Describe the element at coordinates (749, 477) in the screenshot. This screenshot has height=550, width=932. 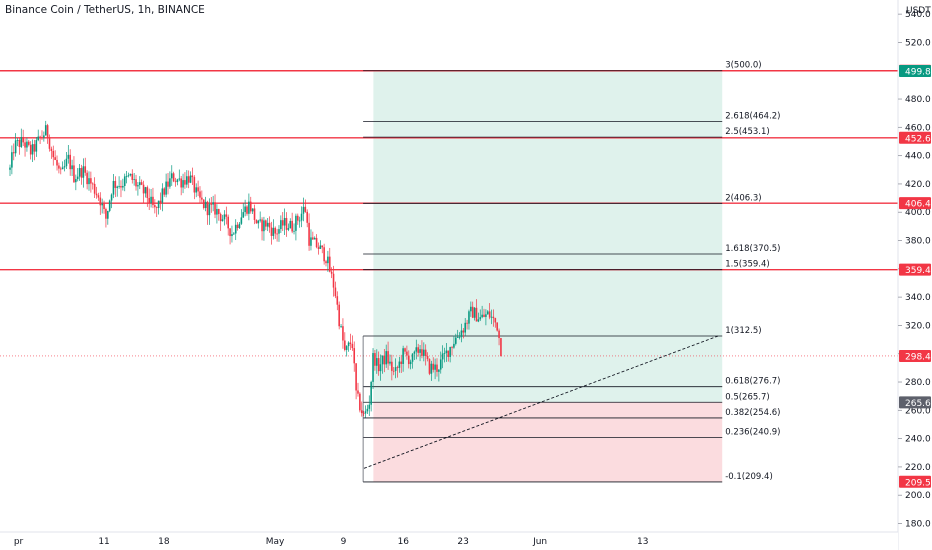
I see `fib-level-label: -0.1(209.4)` at that location.